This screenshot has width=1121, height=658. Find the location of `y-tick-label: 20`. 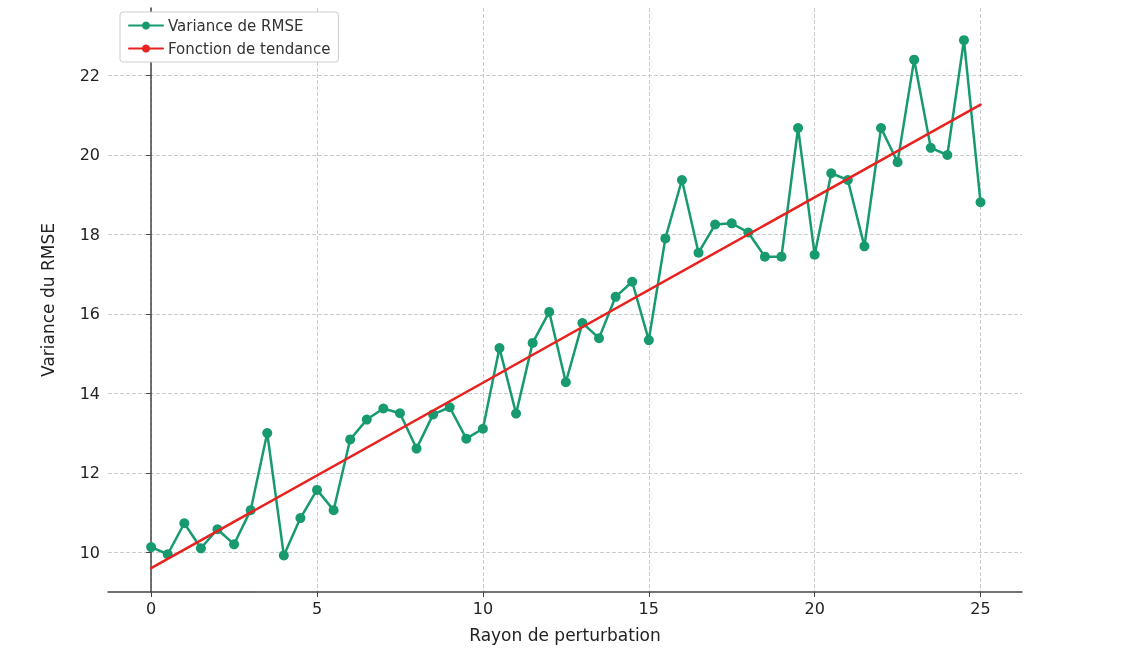

y-tick-label: 20 is located at coordinates (89, 155).